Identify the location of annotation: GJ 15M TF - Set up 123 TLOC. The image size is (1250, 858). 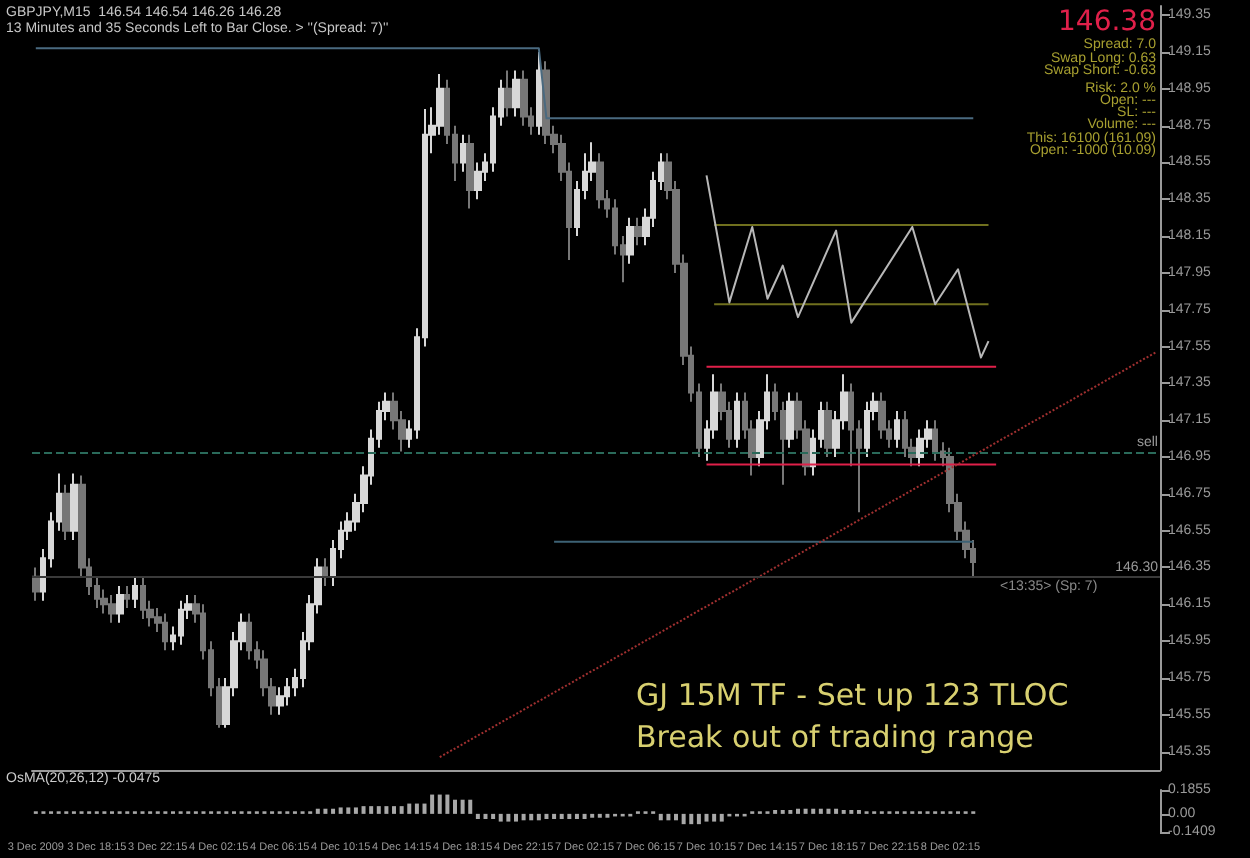
(852, 695).